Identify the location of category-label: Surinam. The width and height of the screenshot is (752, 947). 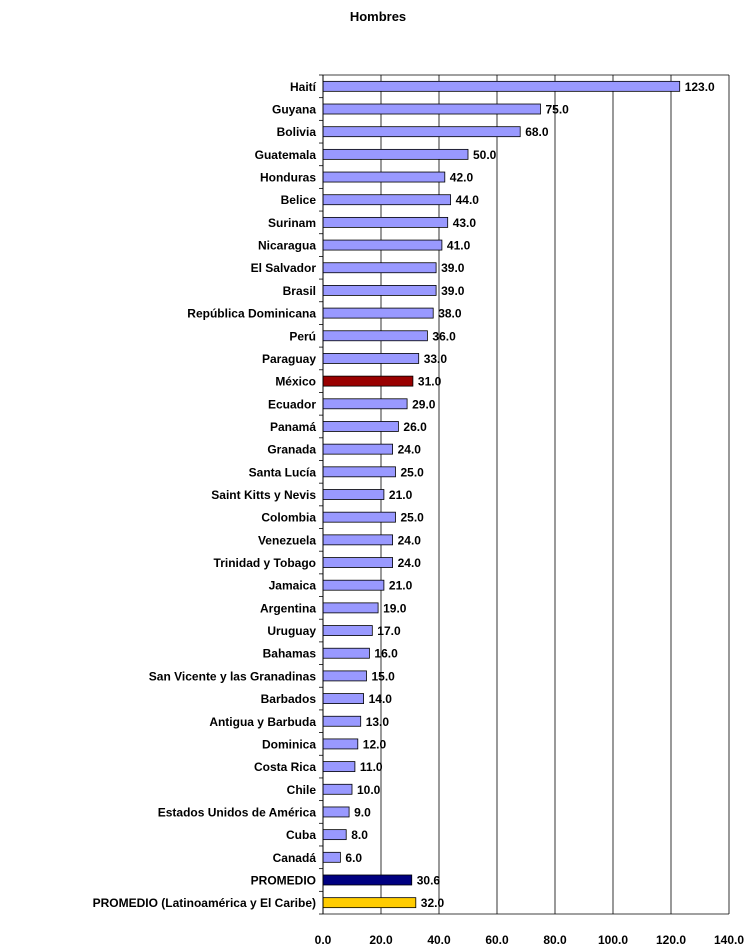
(292, 223).